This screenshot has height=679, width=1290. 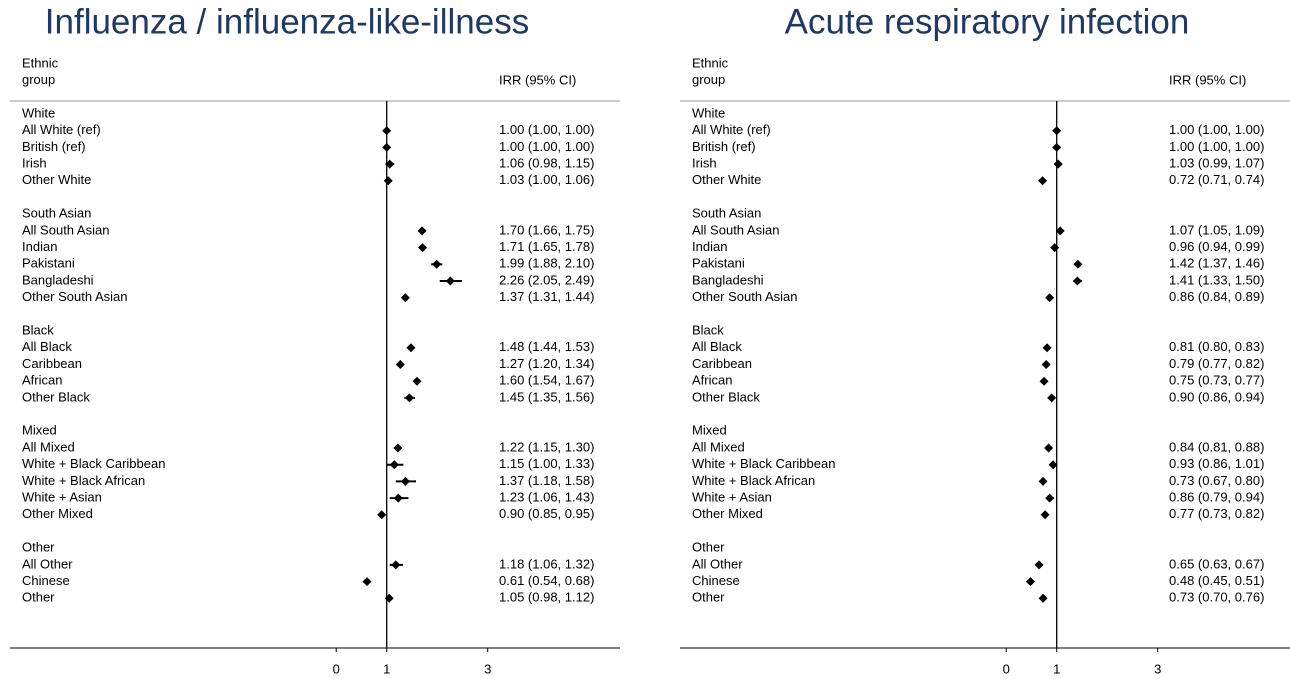 What do you see at coordinates (546, 246) in the screenshot?
I see `value-label: 1.71 (1.65, 1.78)` at bounding box center [546, 246].